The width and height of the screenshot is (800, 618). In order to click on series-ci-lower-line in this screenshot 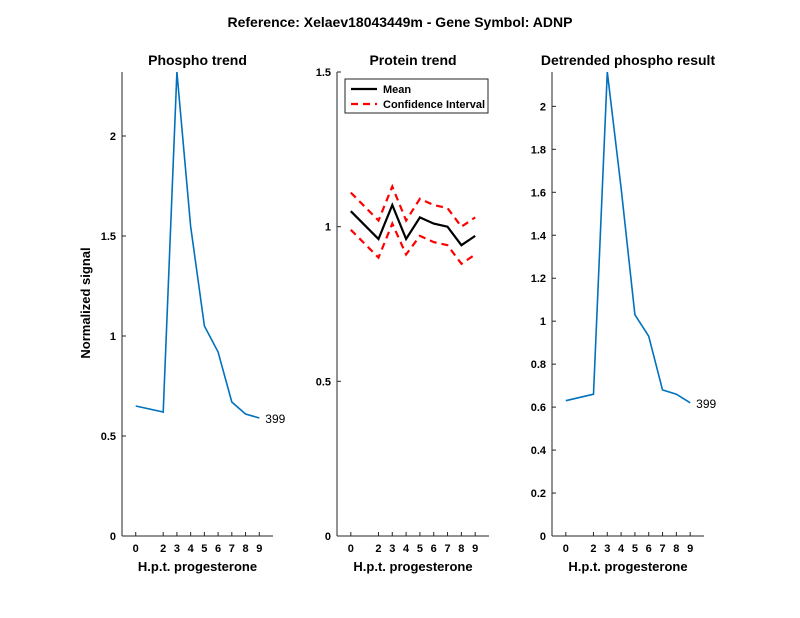, I will do `click(413, 243)`.